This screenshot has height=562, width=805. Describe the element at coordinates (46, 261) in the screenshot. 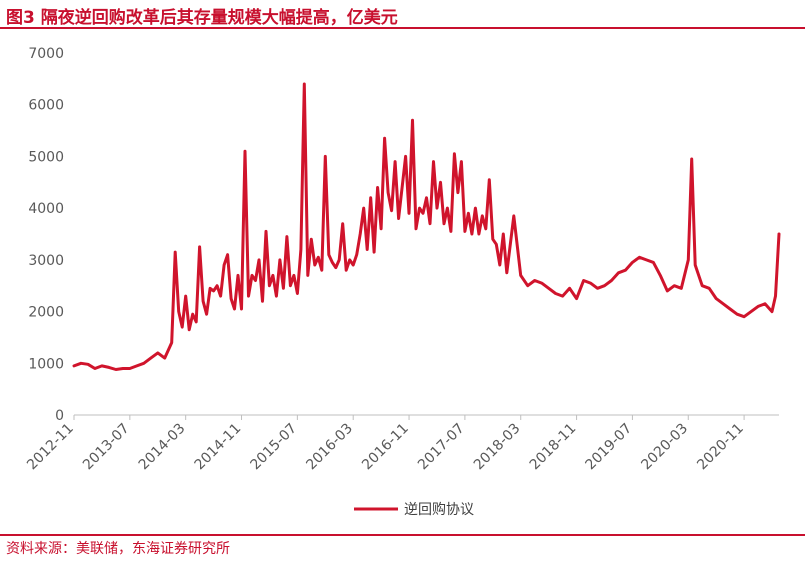

I see `y-tick-label: 3000` at that location.